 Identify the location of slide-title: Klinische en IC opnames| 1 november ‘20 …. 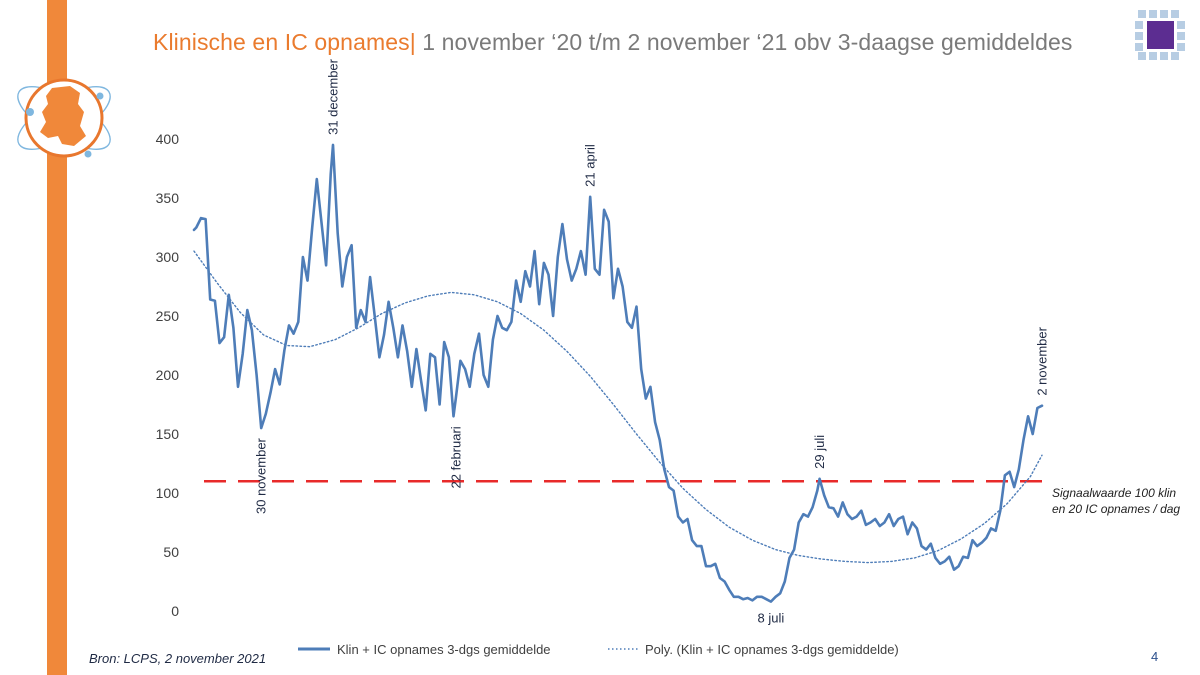
(612, 42).